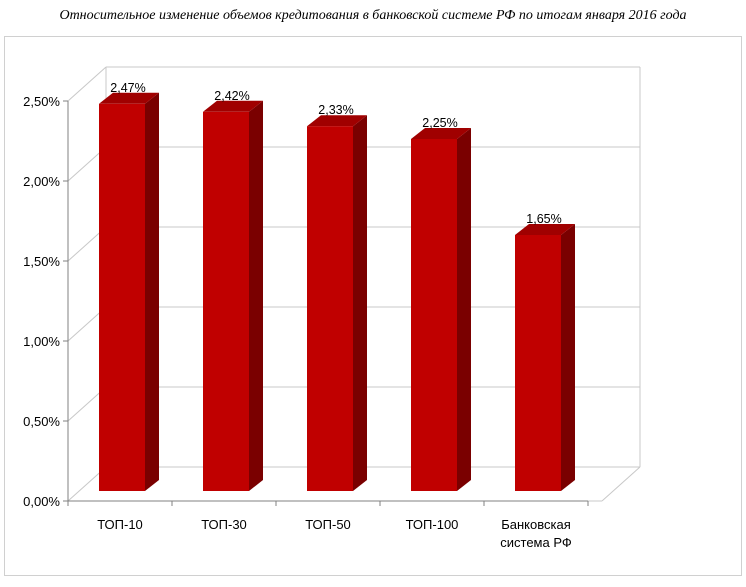 The image size is (746, 587). Describe the element at coordinates (231, 96) in the screenshot. I see `data-label: 2,42%` at that location.